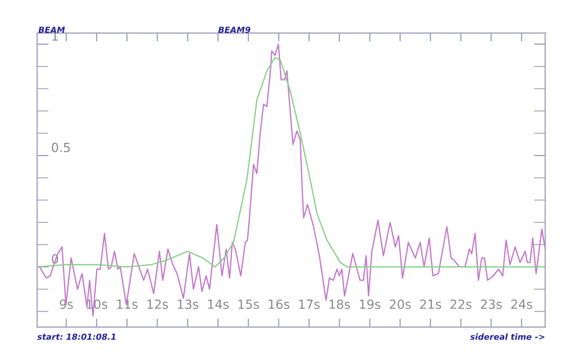 Image resolution: width=580 pixels, height=359 pixels. Describe the element at coordinates (218, 304) in the screenshot. I see `x-tick-label: 14s` at that location.